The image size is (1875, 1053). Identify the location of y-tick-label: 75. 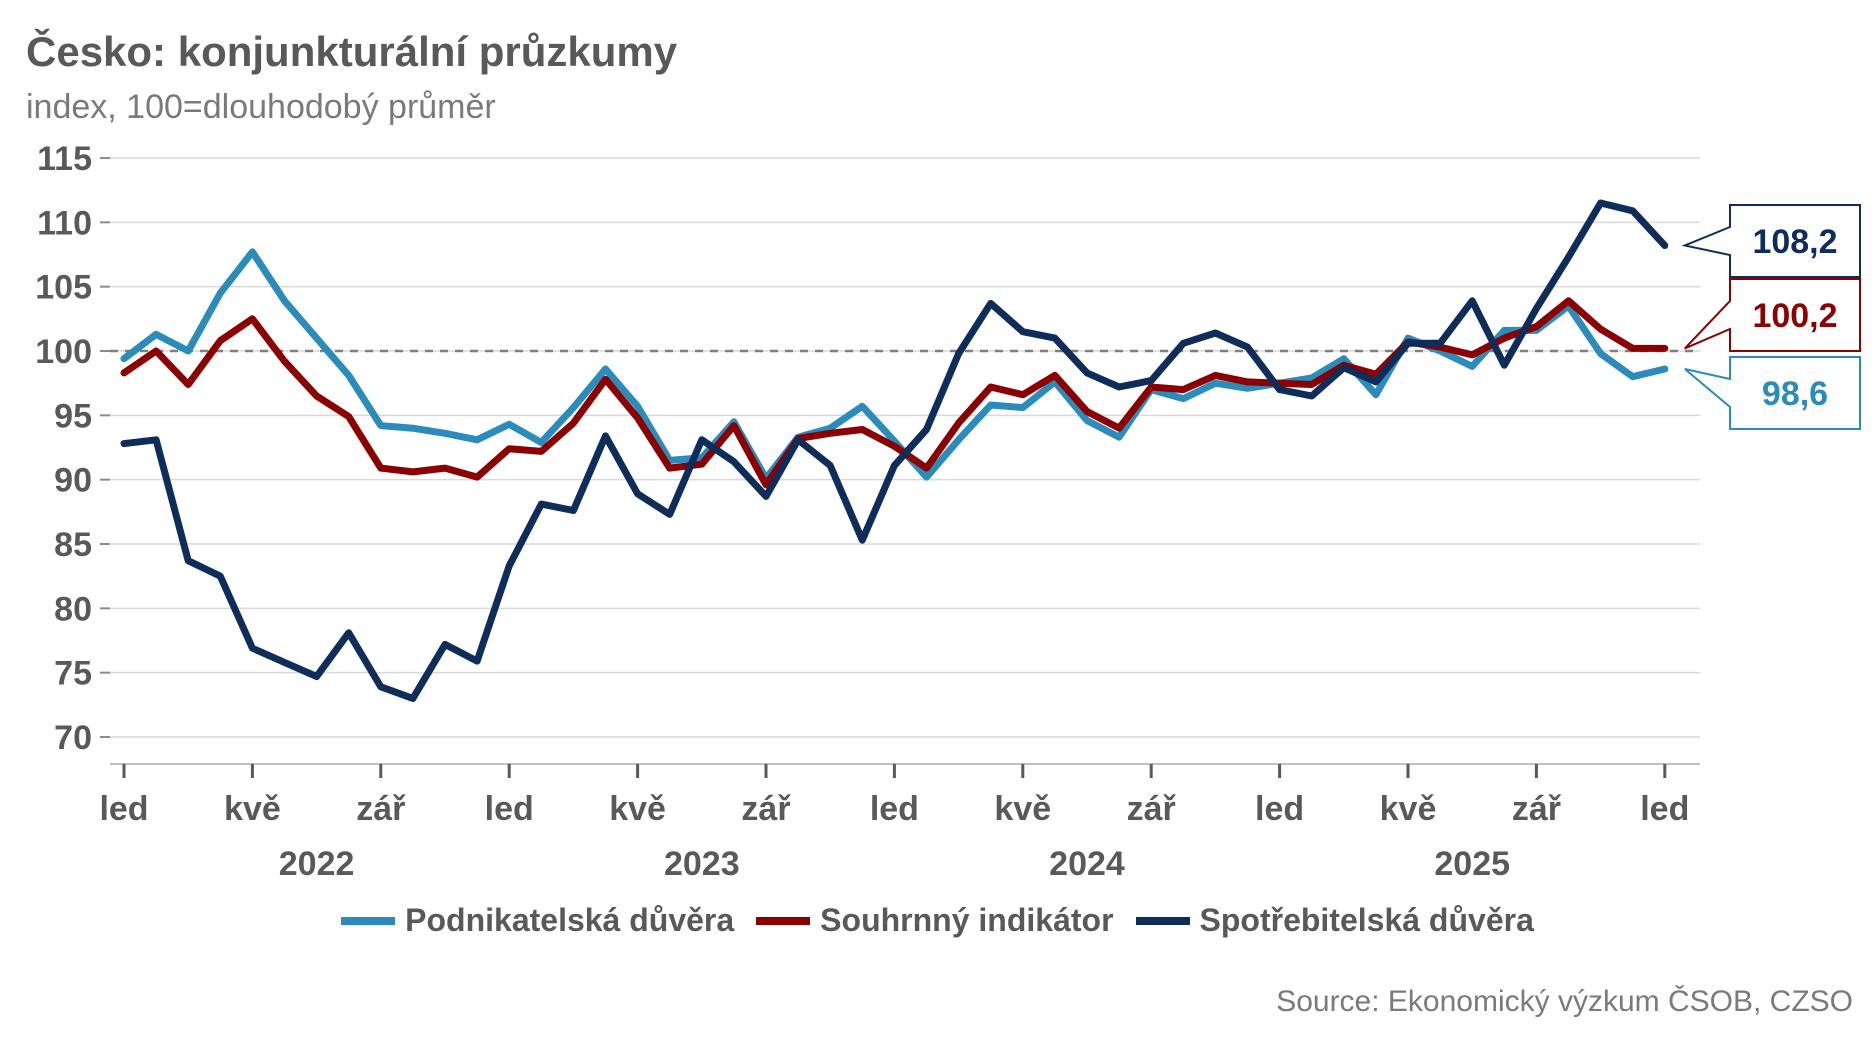
(73, 674).